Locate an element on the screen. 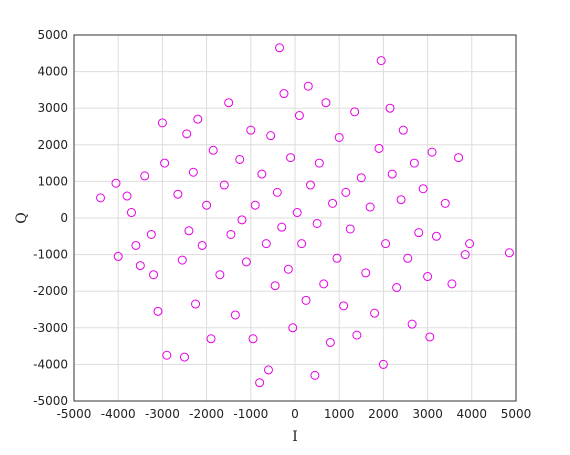  y-tick-label: 2000 is located at coordinates (52, 145).